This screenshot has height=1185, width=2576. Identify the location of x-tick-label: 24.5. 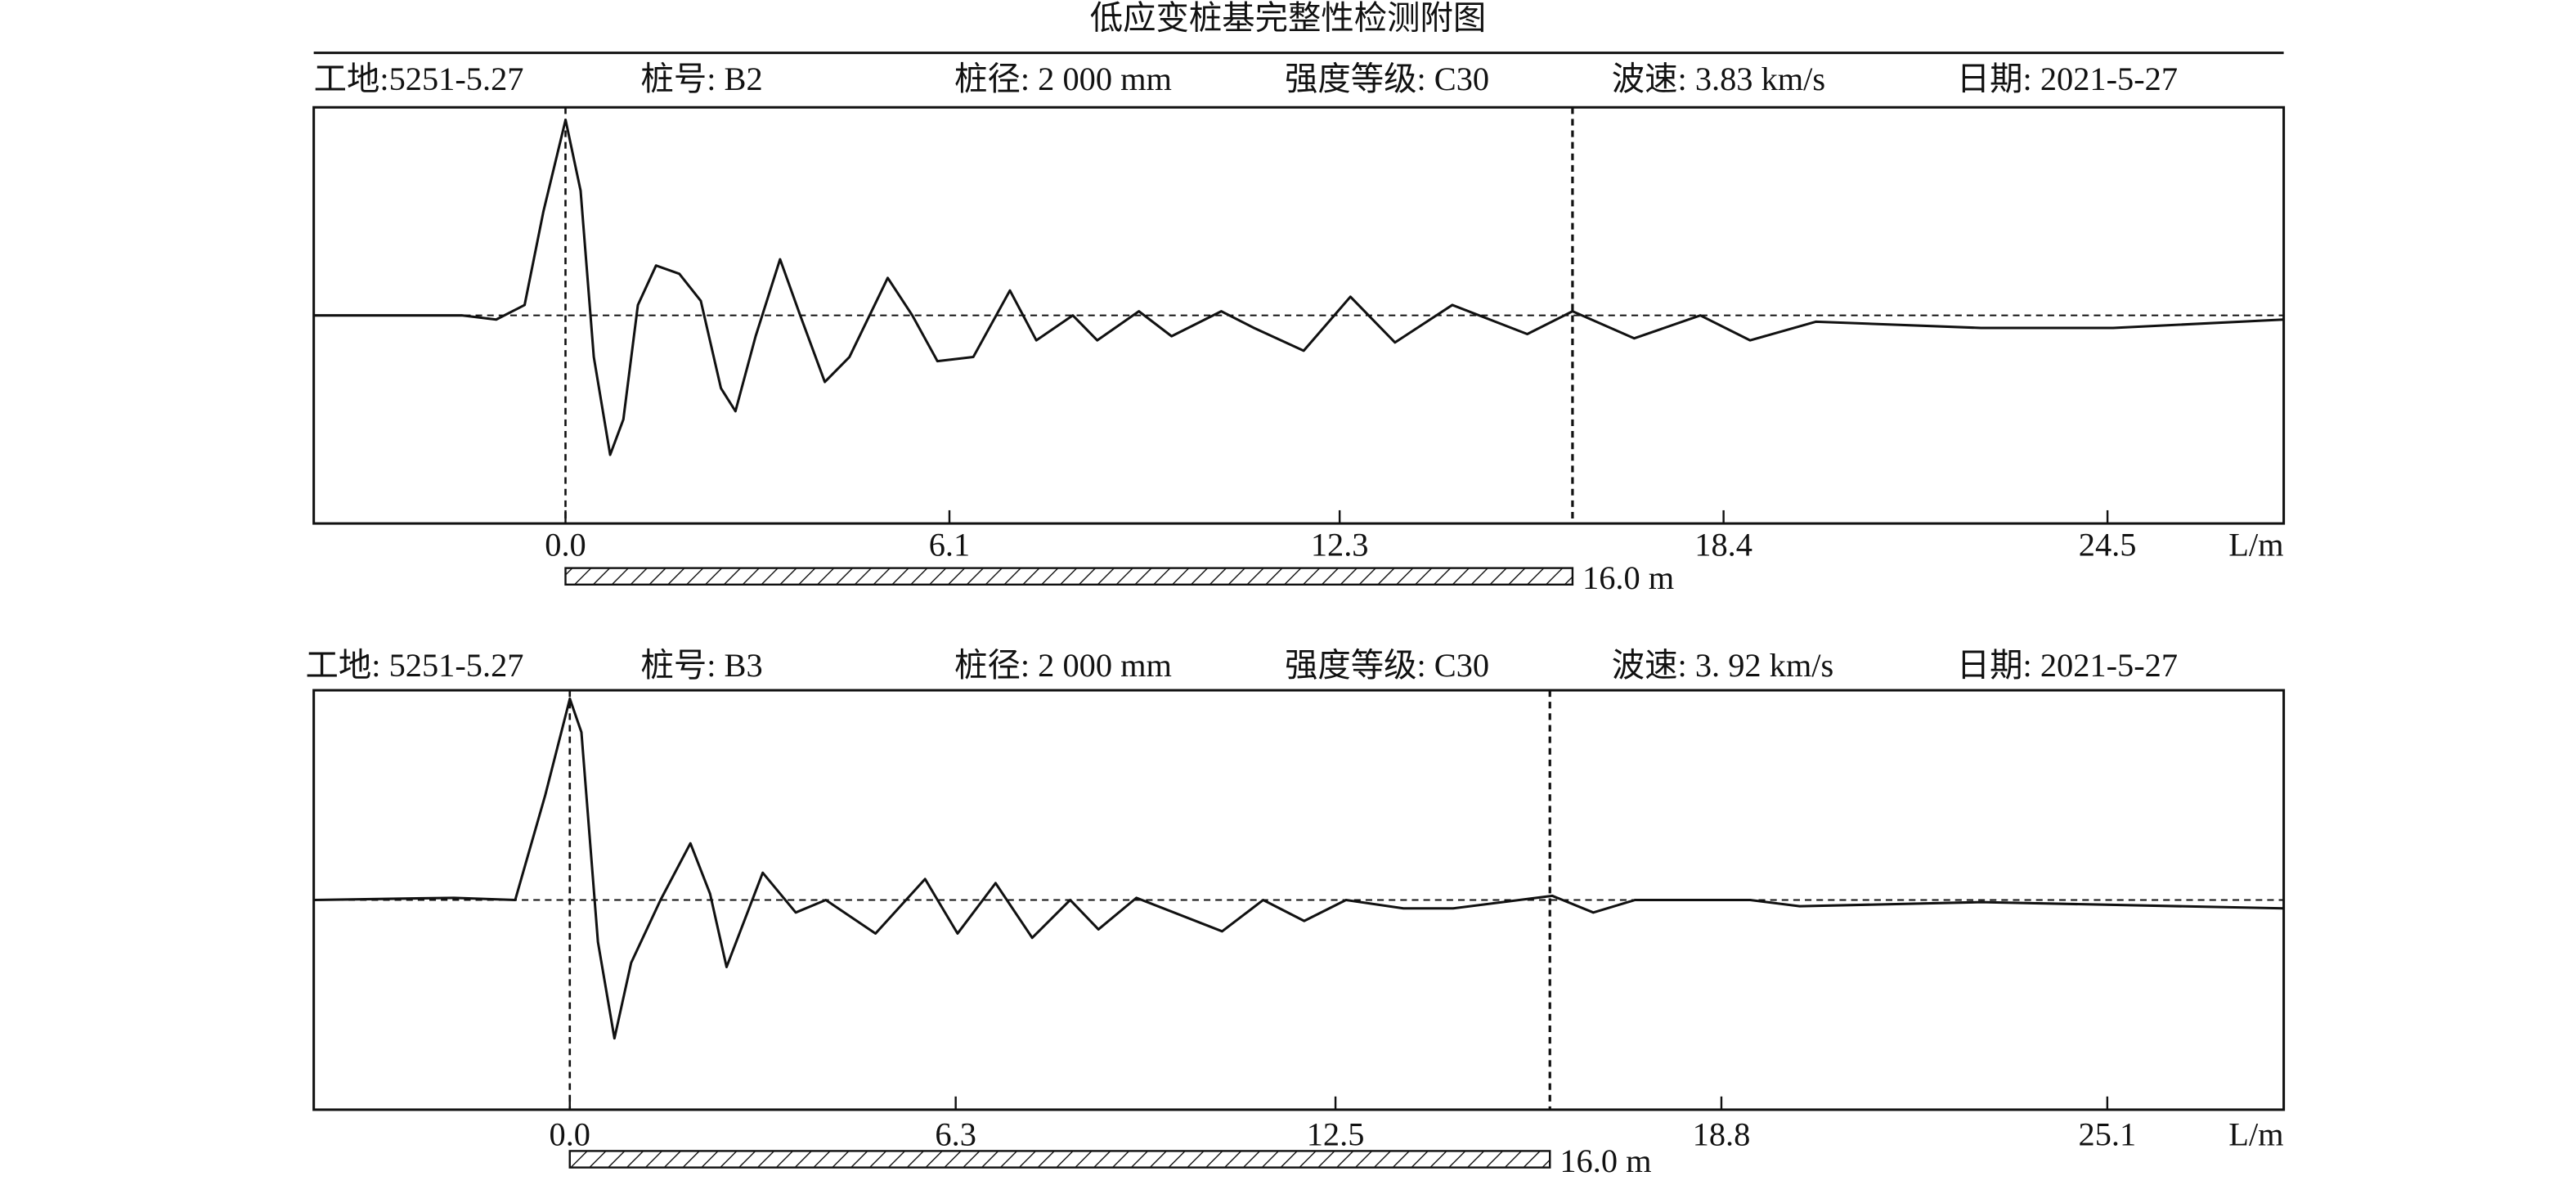
(2108, 545).